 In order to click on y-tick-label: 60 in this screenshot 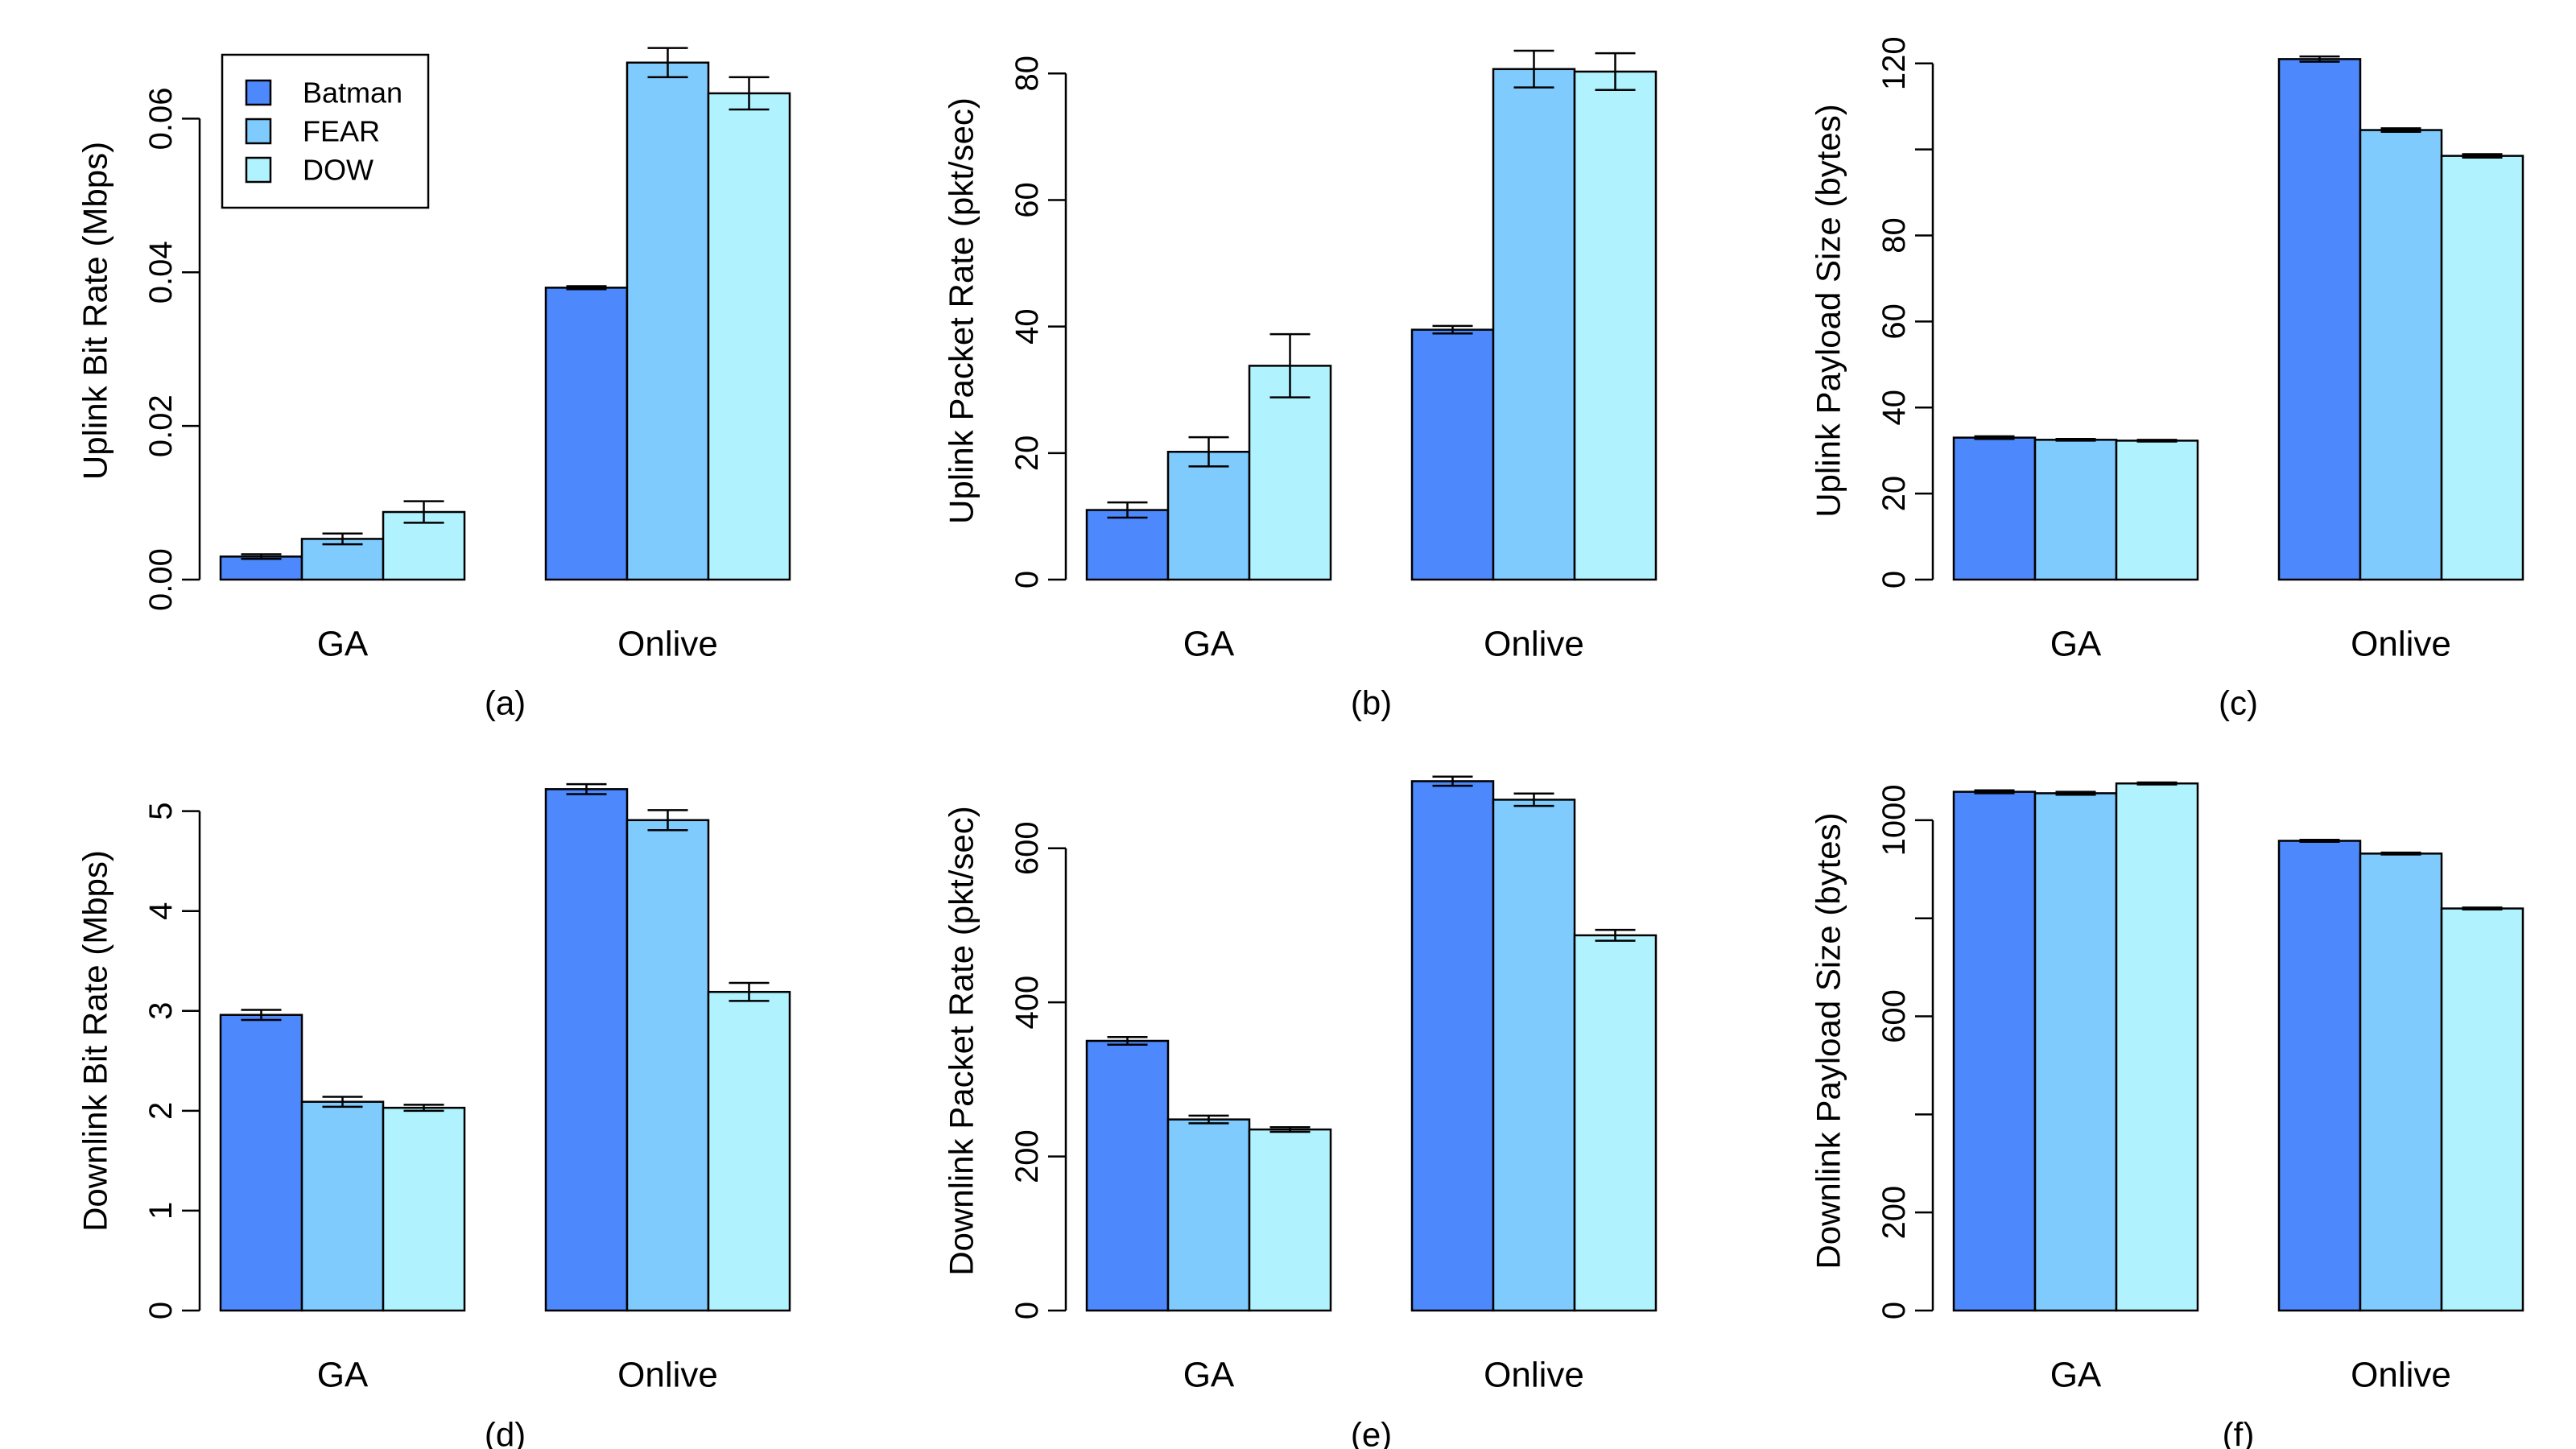, I will do `click(1027, 200)`.